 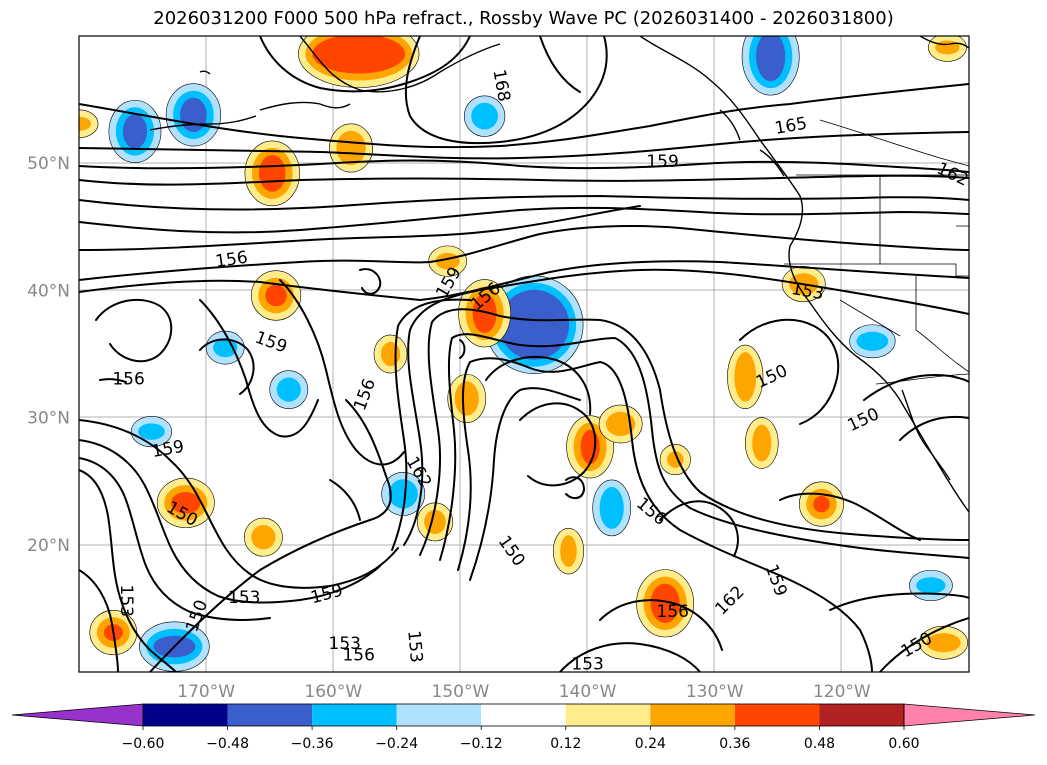 What do you see at coordinates (969, 715) in the screenshot?
I see `colorbar-extend-max` at bounding box center [969, 715].